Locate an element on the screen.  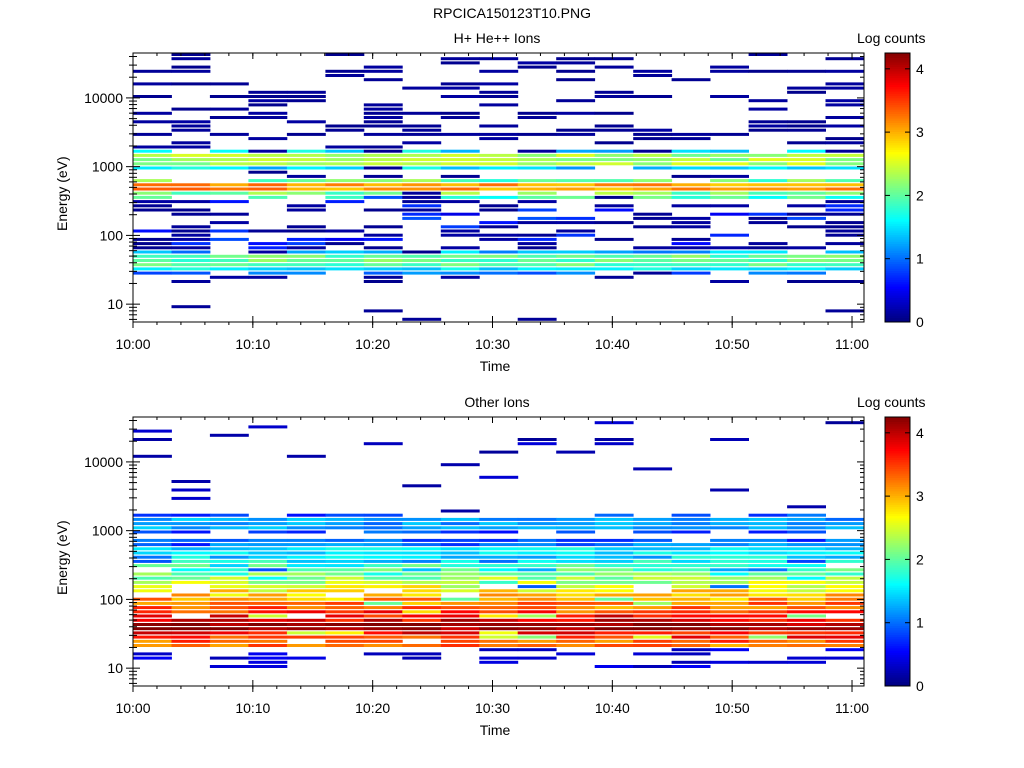
x-tick-label: 10:00 is located at coordinates (132, 344).